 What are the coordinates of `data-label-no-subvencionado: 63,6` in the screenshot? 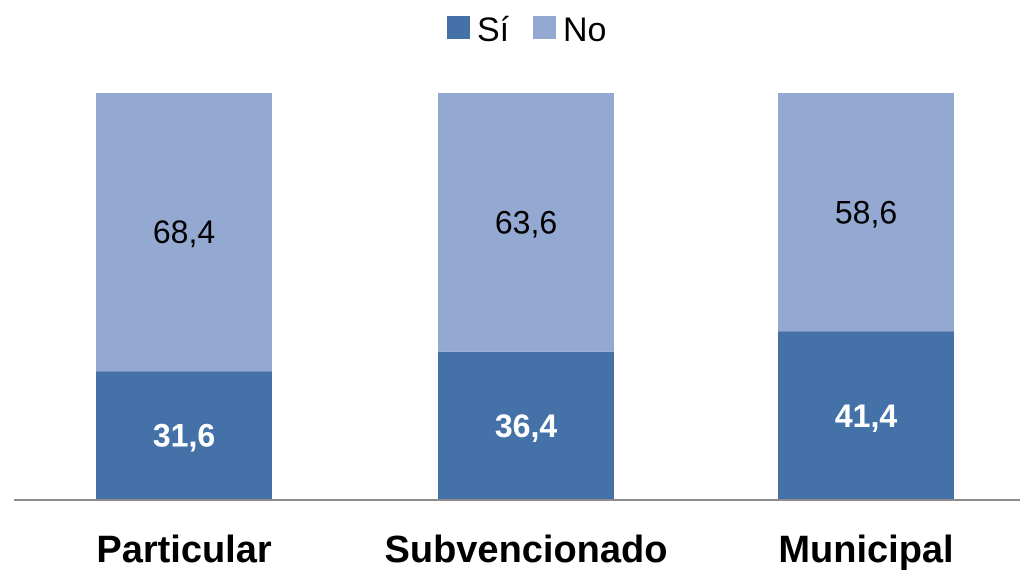 It's located at (526, 222).